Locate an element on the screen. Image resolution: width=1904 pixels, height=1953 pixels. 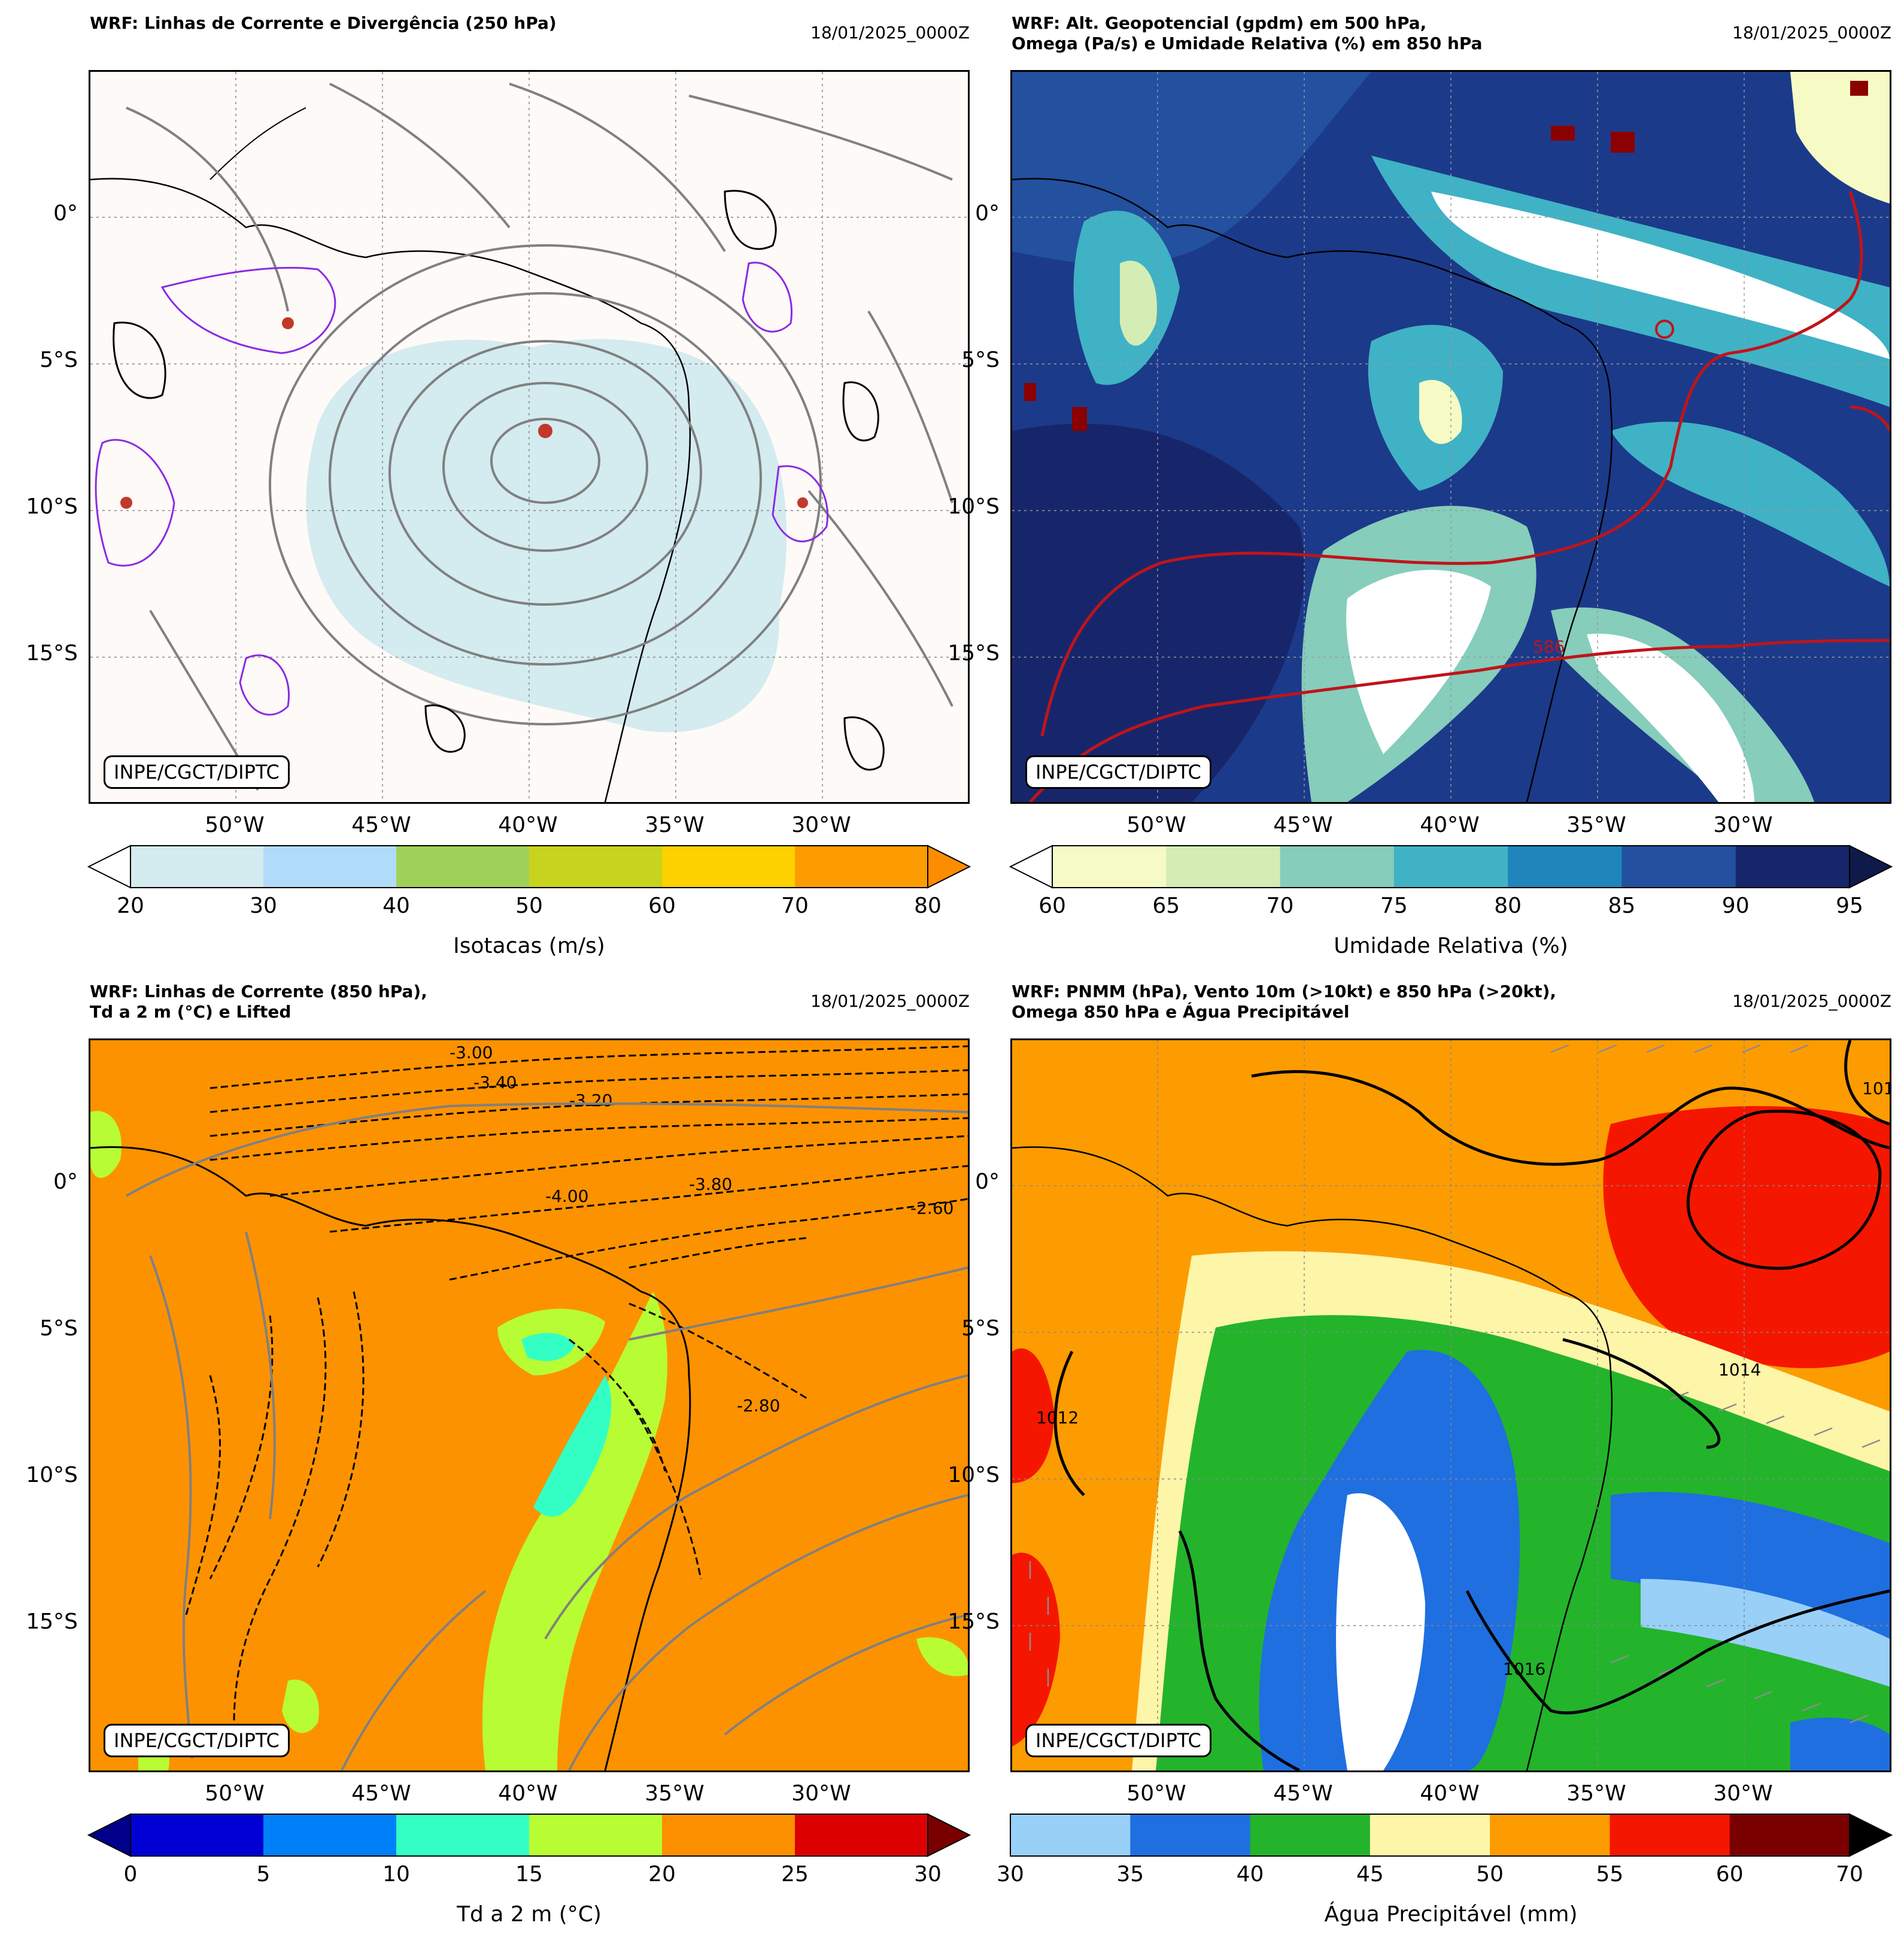
colorbar-tick-label: 40 is located at coordinates (1250, 1874).